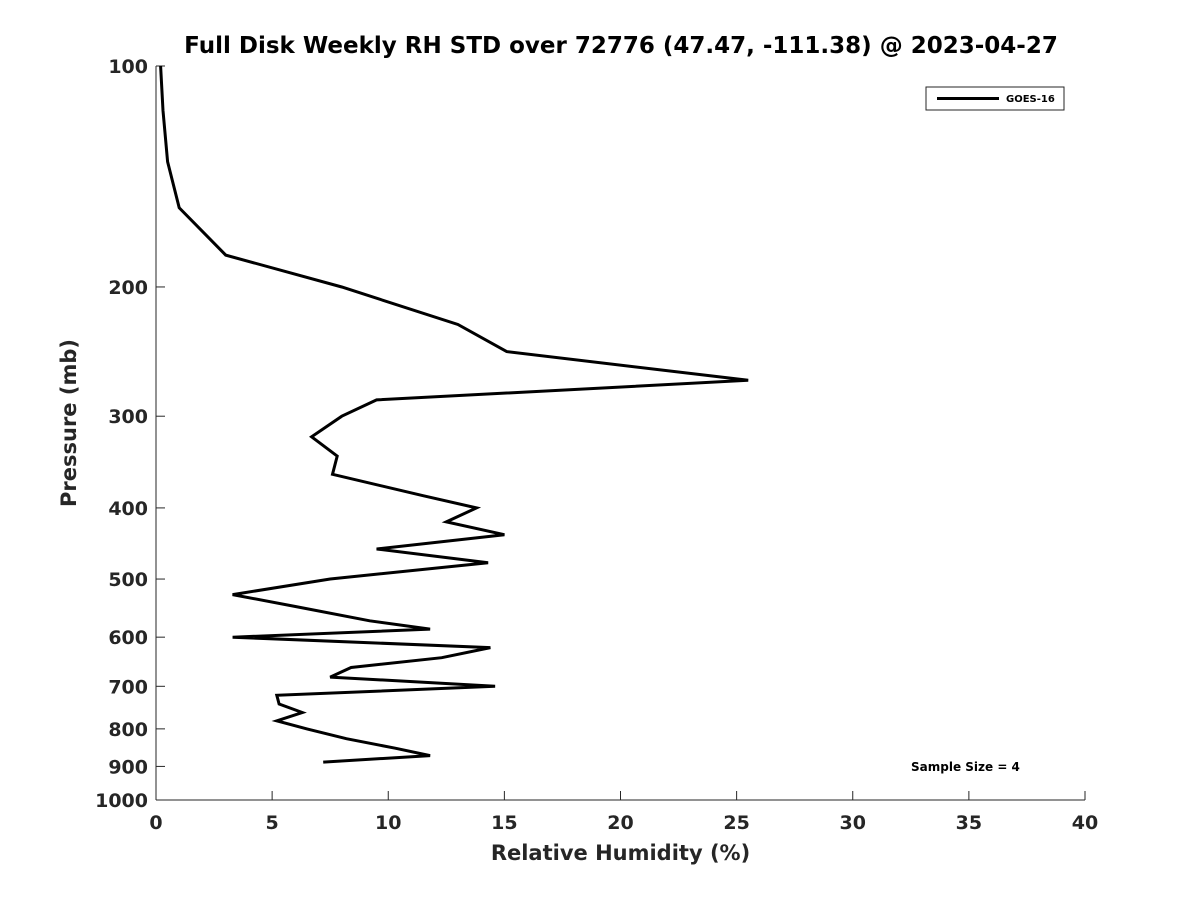 Image resolution: width=1200 pixels, height=900 pixels. I want to click on y-axis-label: Pressure (mb), so click(69, 423).